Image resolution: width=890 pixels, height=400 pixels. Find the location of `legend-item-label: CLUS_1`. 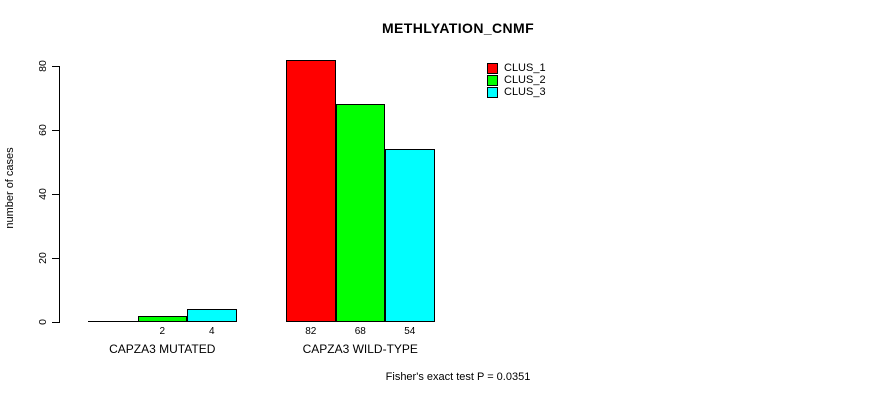

legend-item-label: CLUS_1 is located at coordinates (525, 68).